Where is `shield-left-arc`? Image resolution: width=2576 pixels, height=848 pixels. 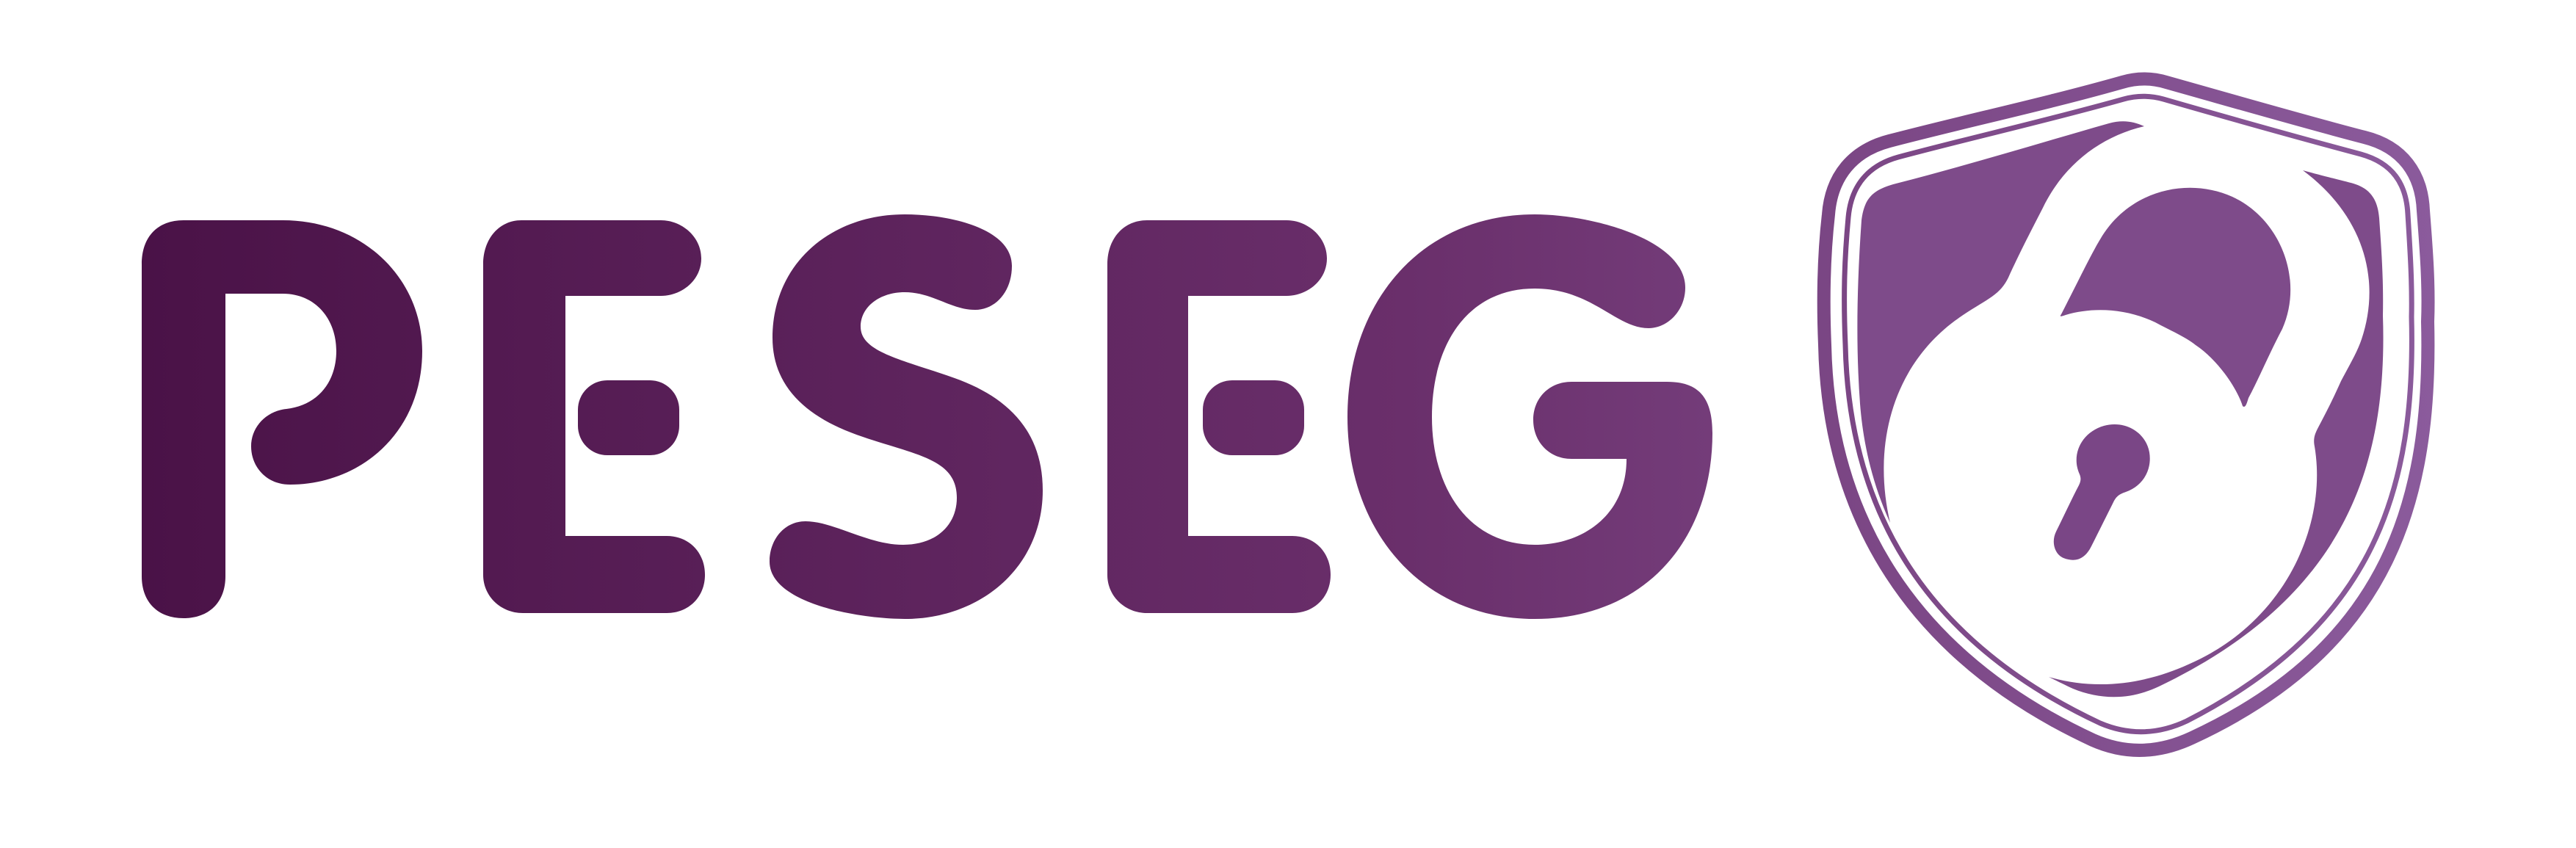
shield-left-arc is located at coordinates (2000, 322).